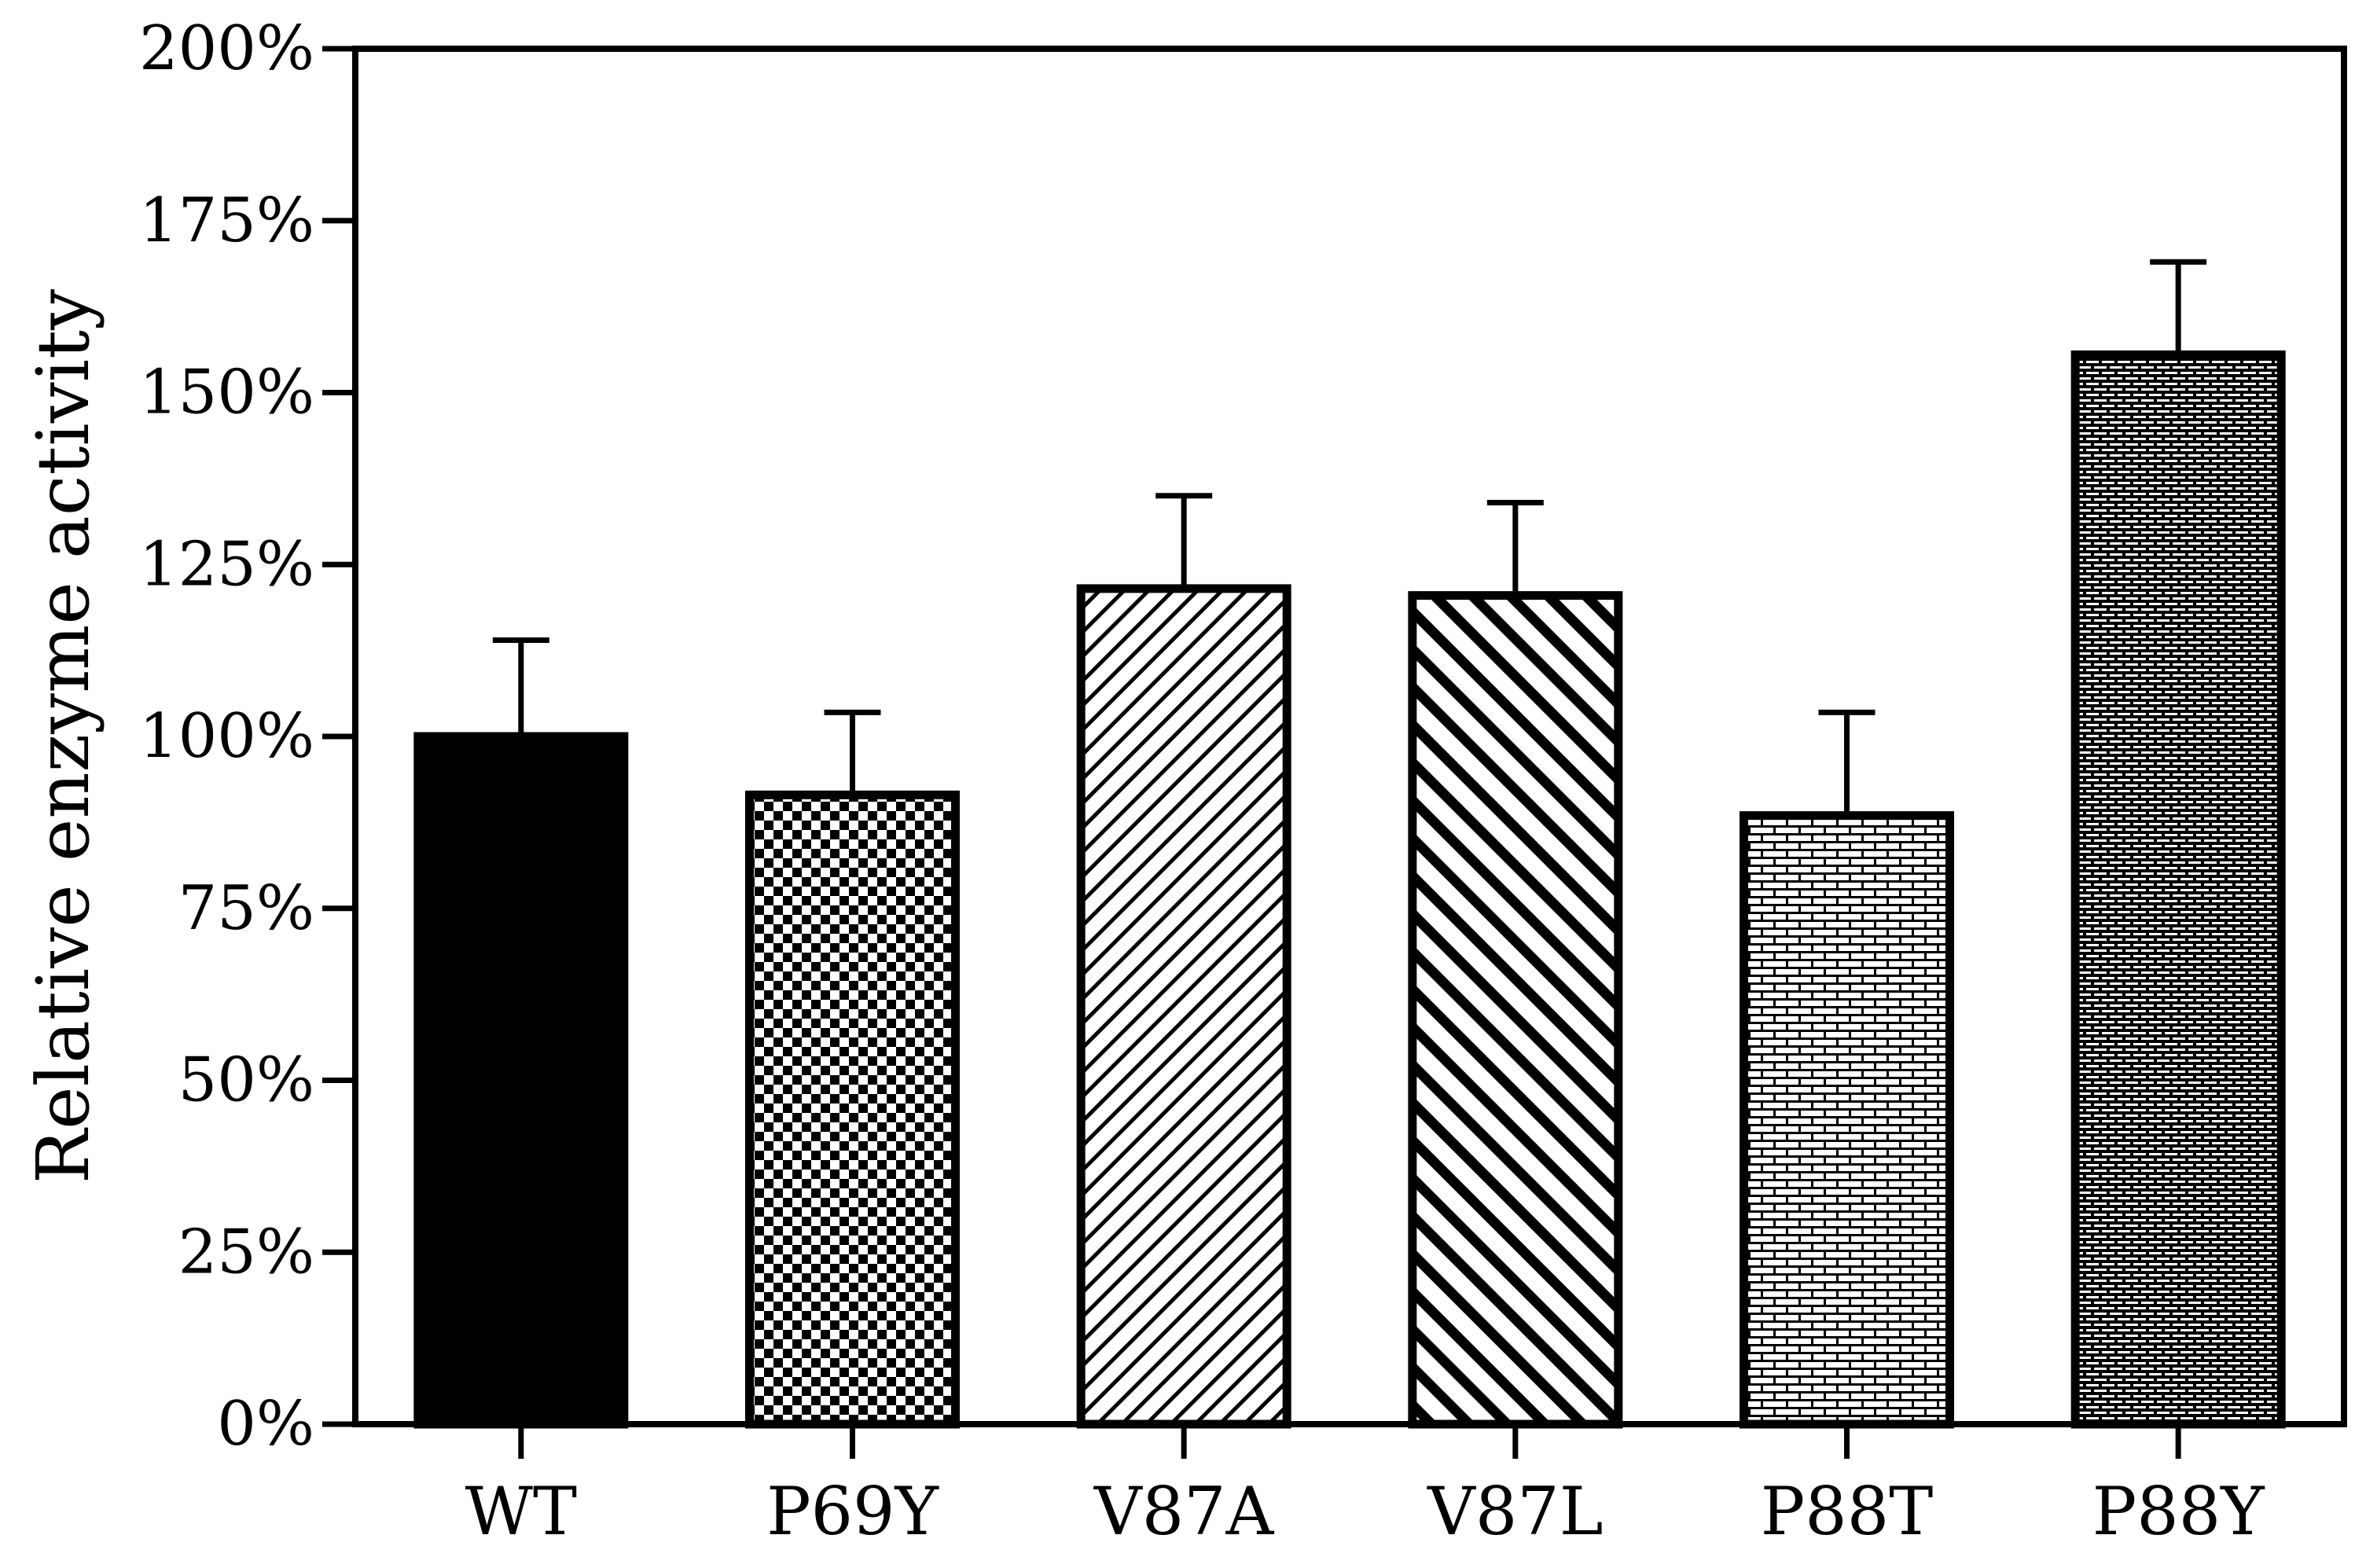 The height and width of the screenshot is (1568, 2377). I want to click on y-tick-label: 100%, so click(226, 736).